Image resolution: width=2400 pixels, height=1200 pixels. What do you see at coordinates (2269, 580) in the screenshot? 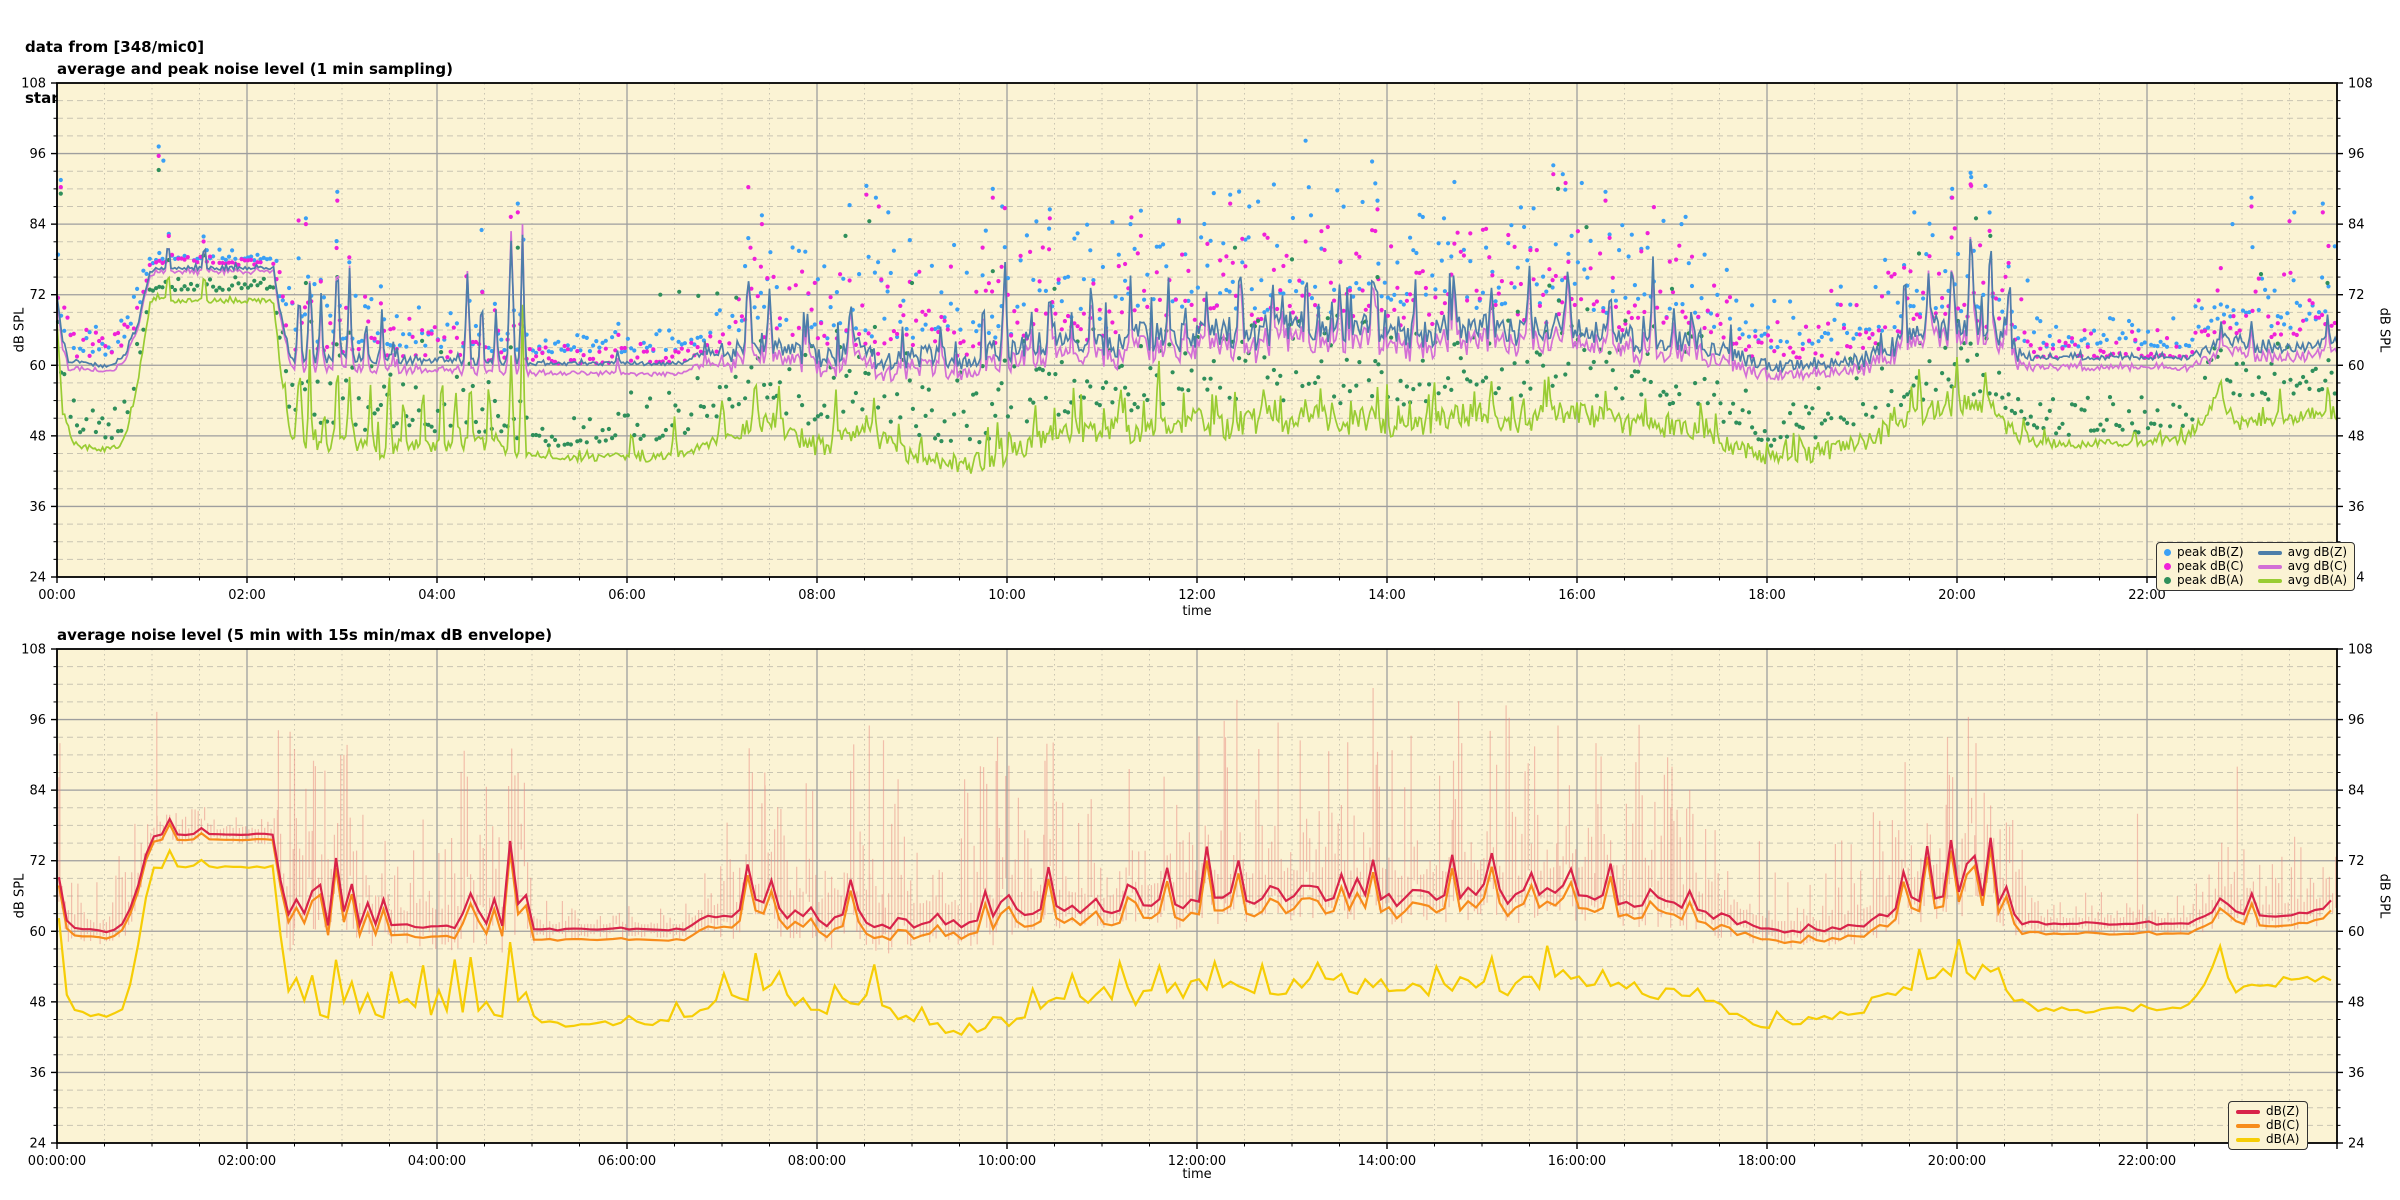
I see `legend-swatch` at bounding box center [2269, 580].